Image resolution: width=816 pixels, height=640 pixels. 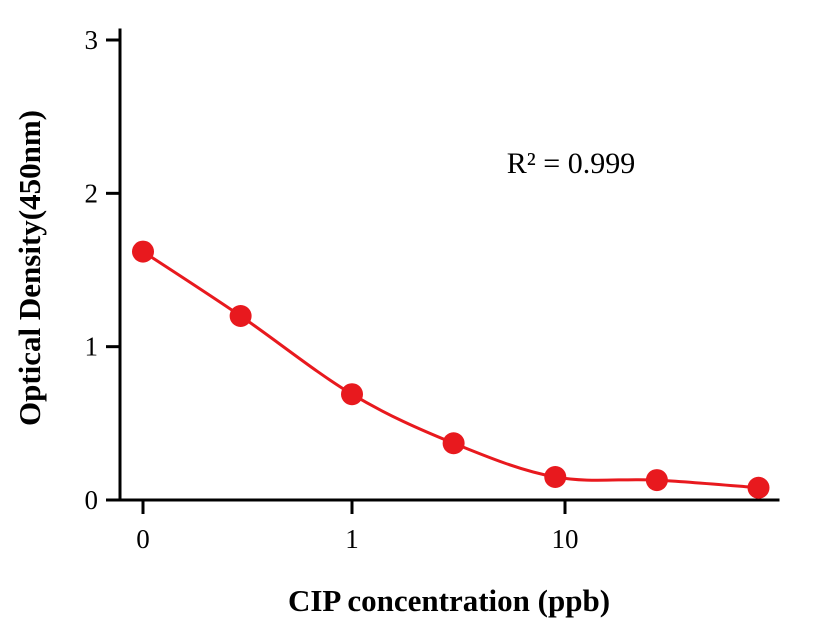 I want to click on y-tick-label: 2, so click(x=92, y=193).